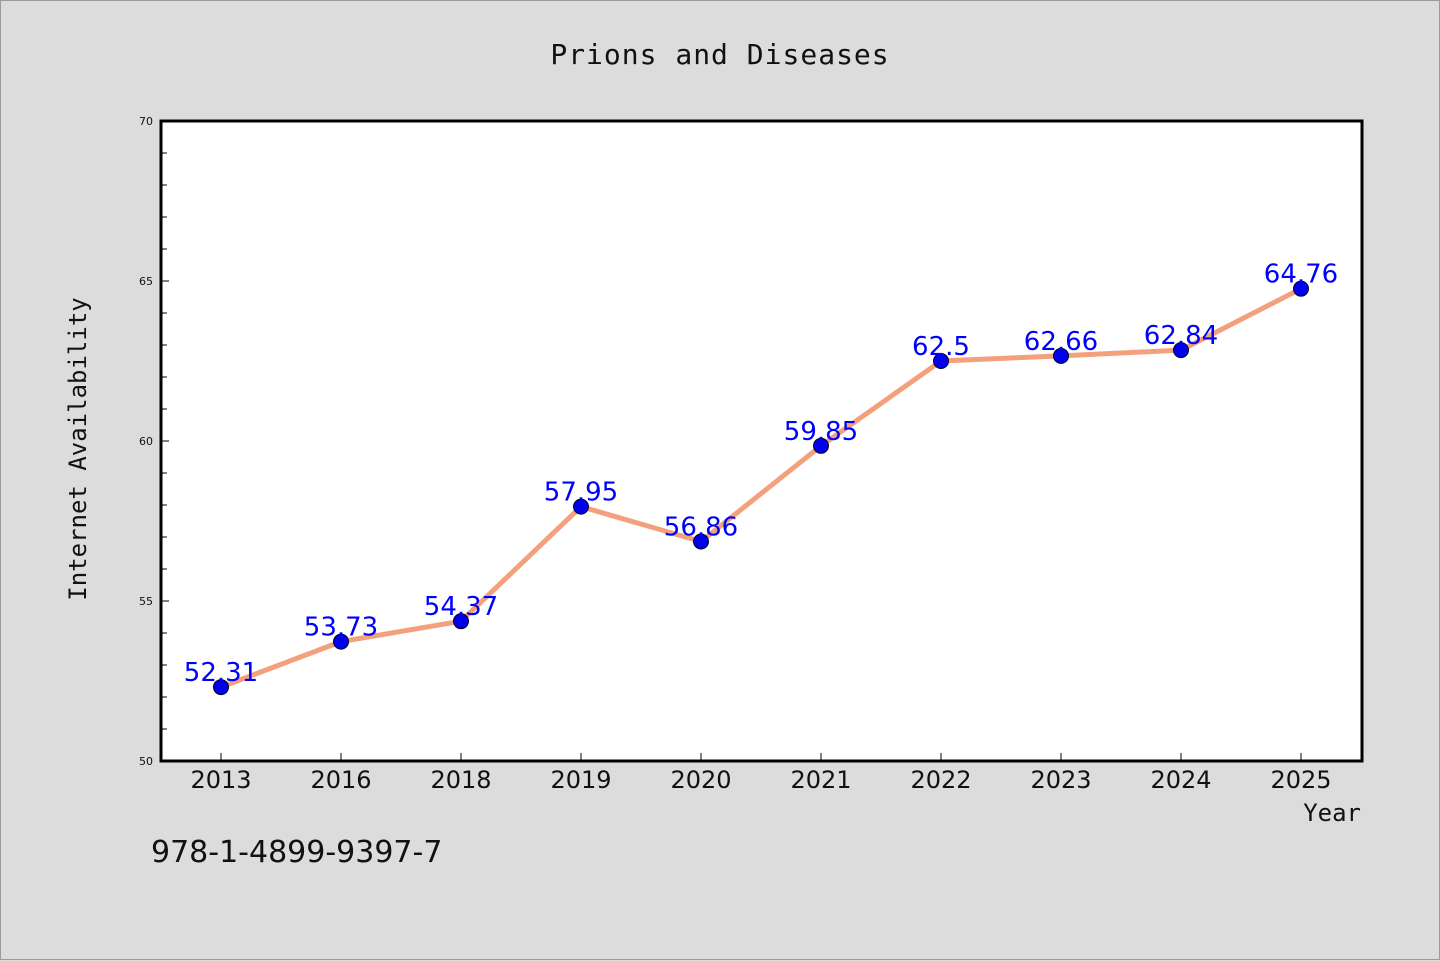 This screenshot has width=1440, height=961. What do you see at coordinates (1180, 780) in the screenshot?
I see `x-tick-label: 2024` at bounding box center [1180, 780].